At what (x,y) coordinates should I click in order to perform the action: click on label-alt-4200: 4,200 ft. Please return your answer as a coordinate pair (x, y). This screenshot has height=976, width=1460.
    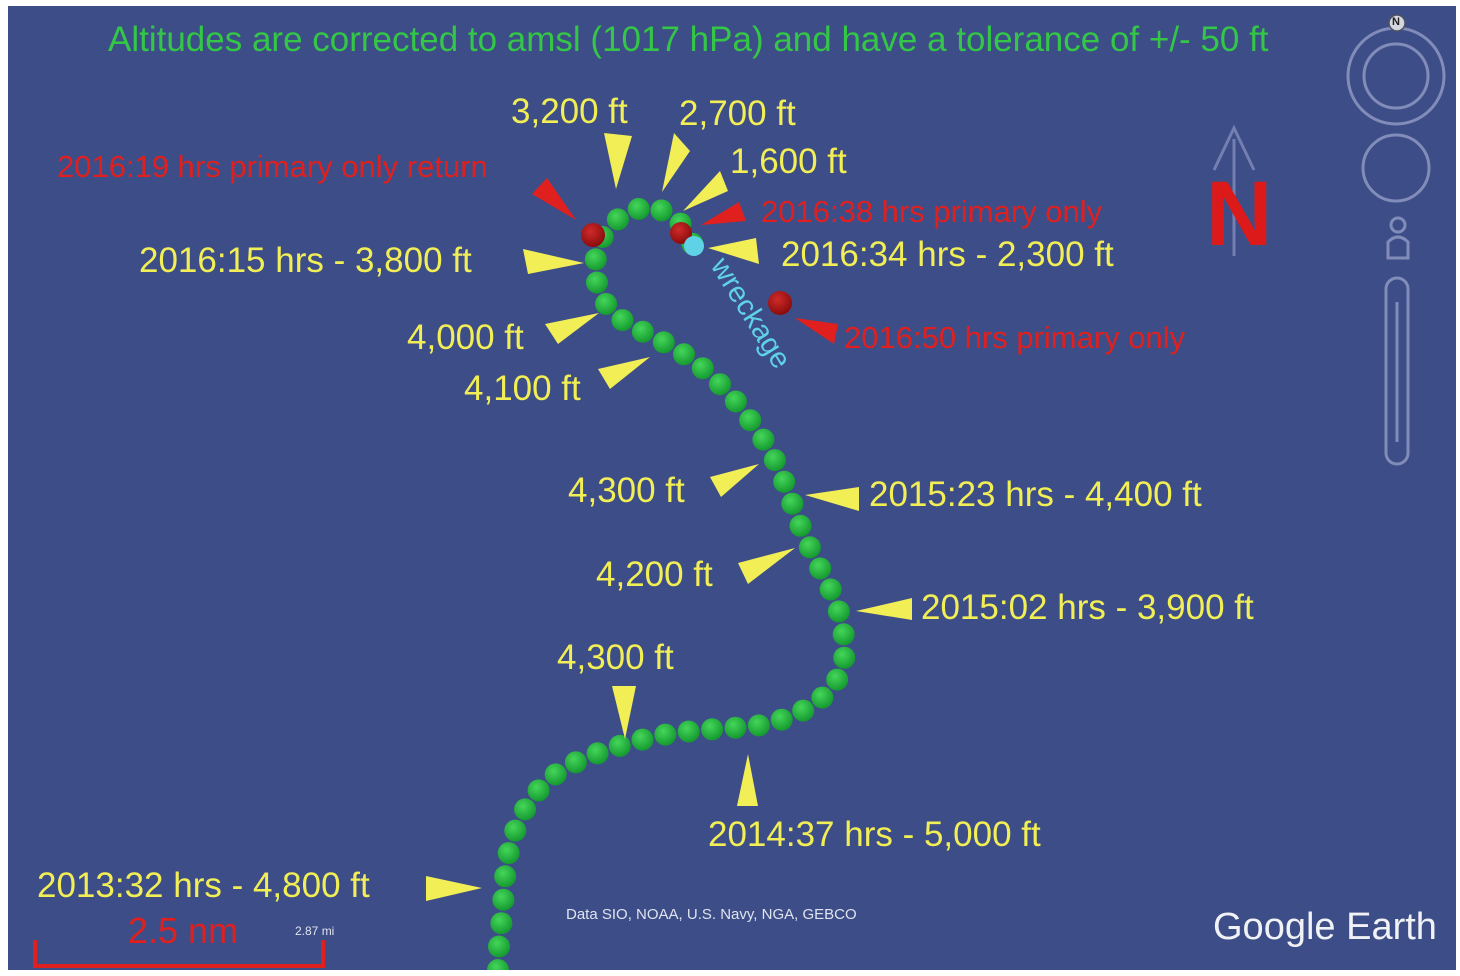
    Looking at the image, I should click on (654, 574).